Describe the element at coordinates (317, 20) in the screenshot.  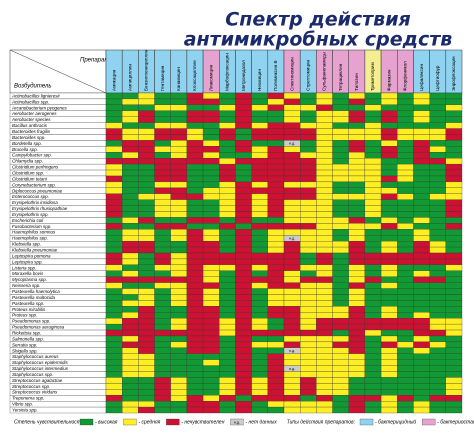
I see `title: Спектр действия` at that location.